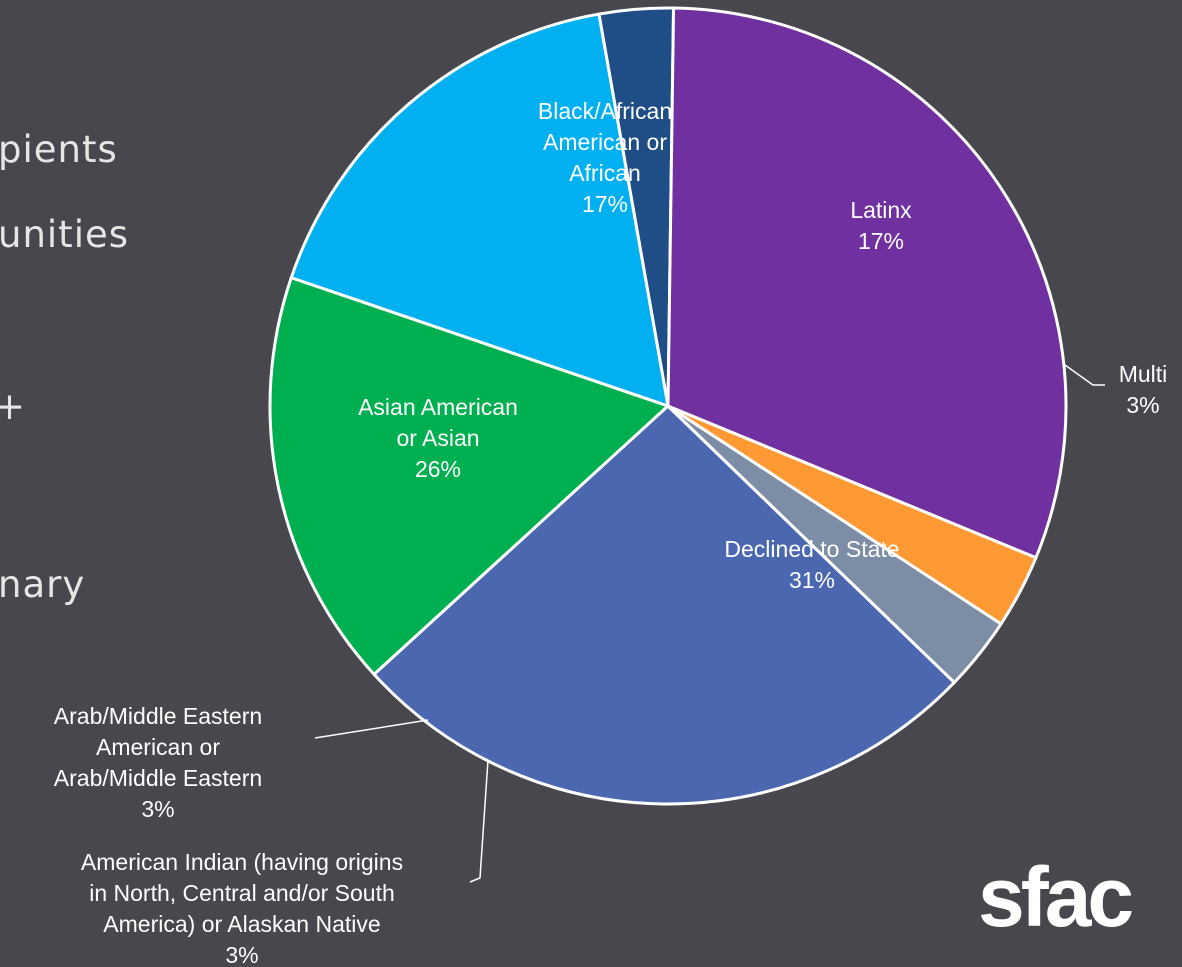 The height and width of the screenshot is (967, 1182). Describe the element at coordinates (438, 438) in the screenshot. I see `slice-label-3: Asian American or Asian 26%` at that location.